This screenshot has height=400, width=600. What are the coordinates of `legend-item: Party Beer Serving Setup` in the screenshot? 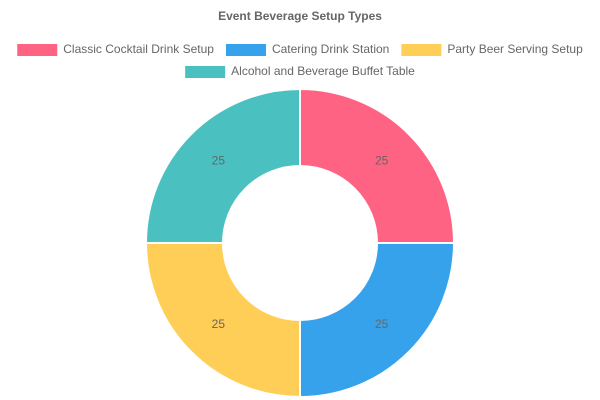 It's located at (492, 49).